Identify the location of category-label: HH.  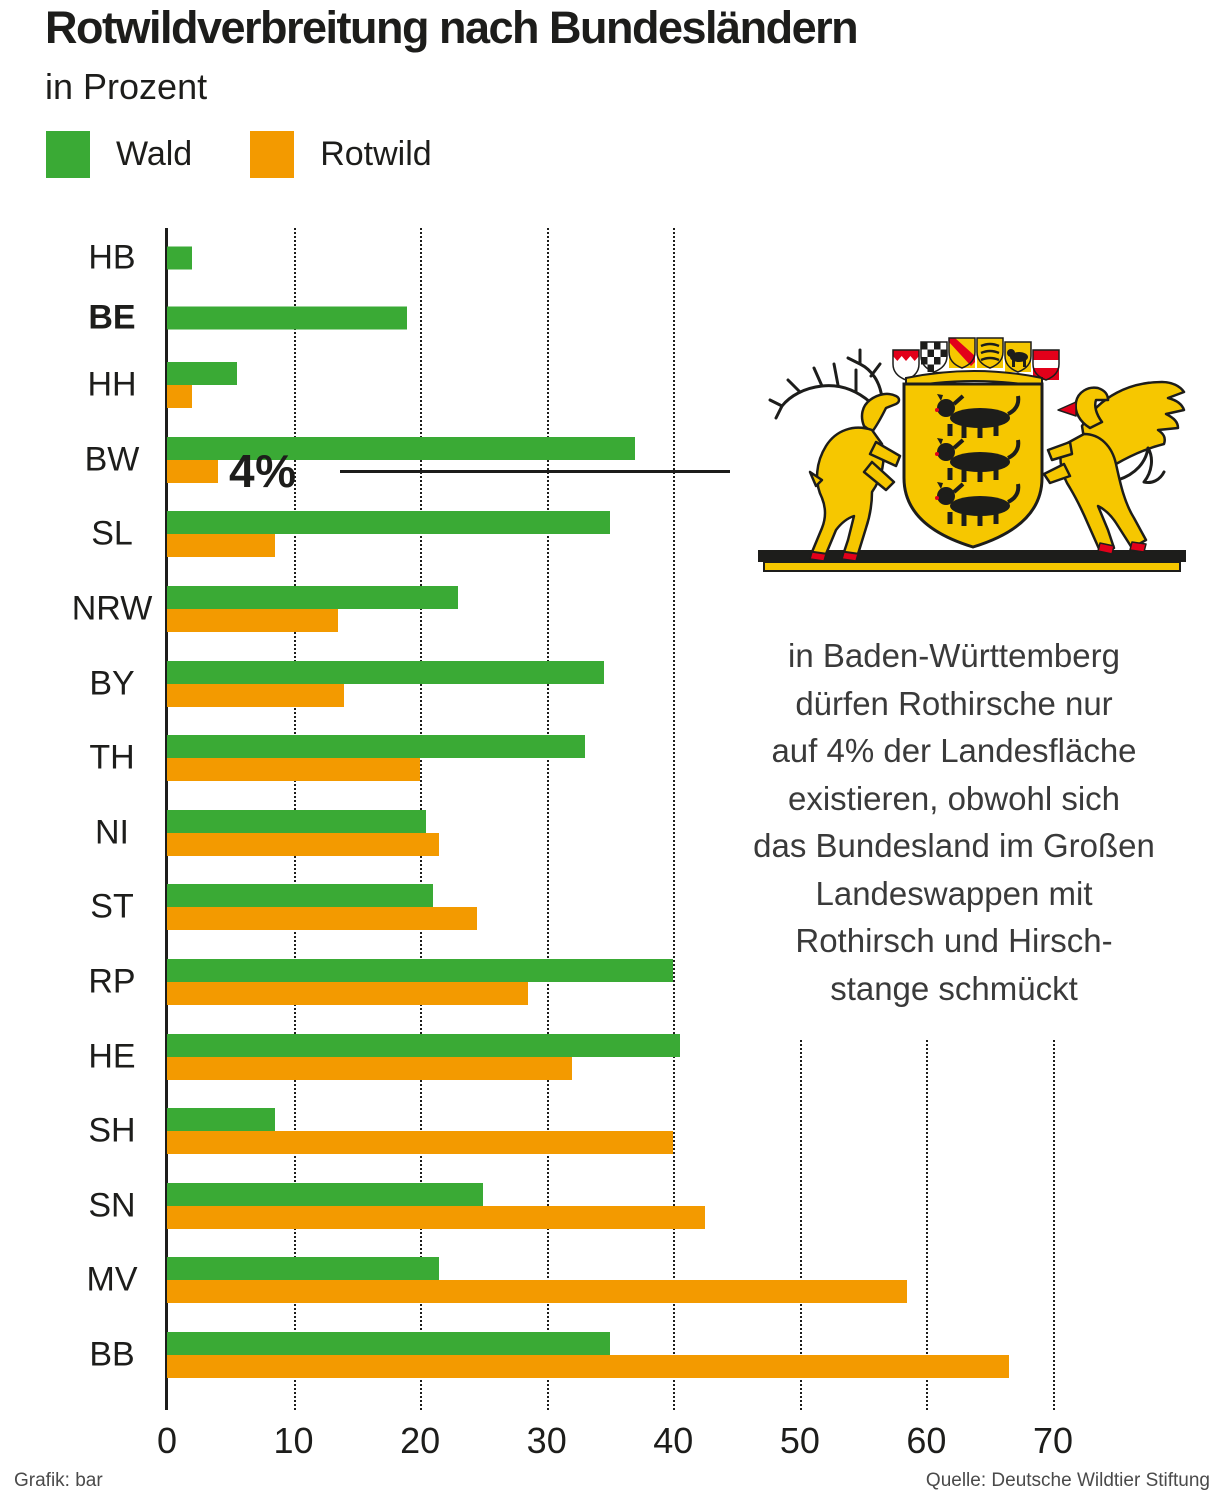
(112, 384).